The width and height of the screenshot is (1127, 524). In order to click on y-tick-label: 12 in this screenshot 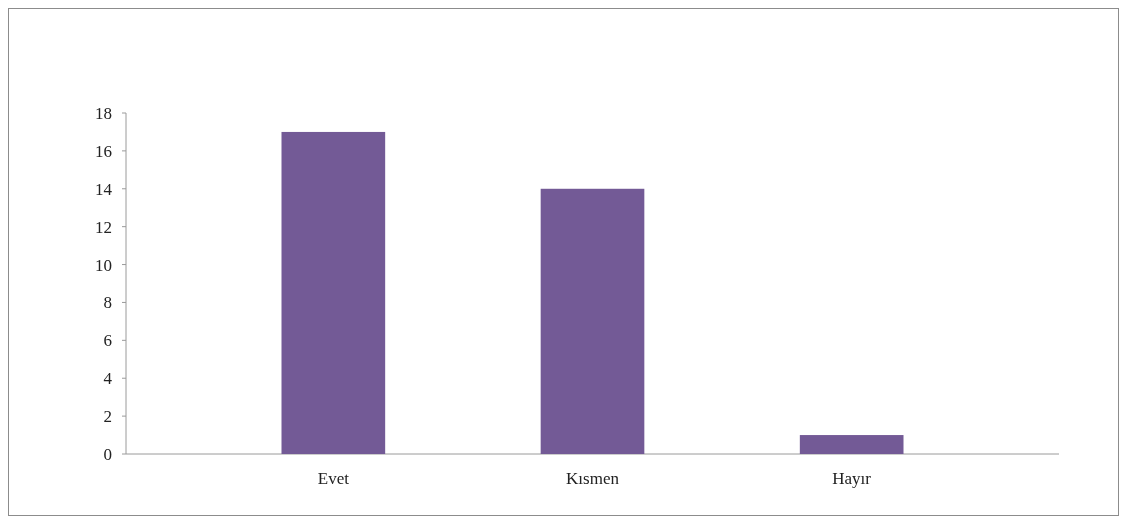, I will do `click(103, 227)`.